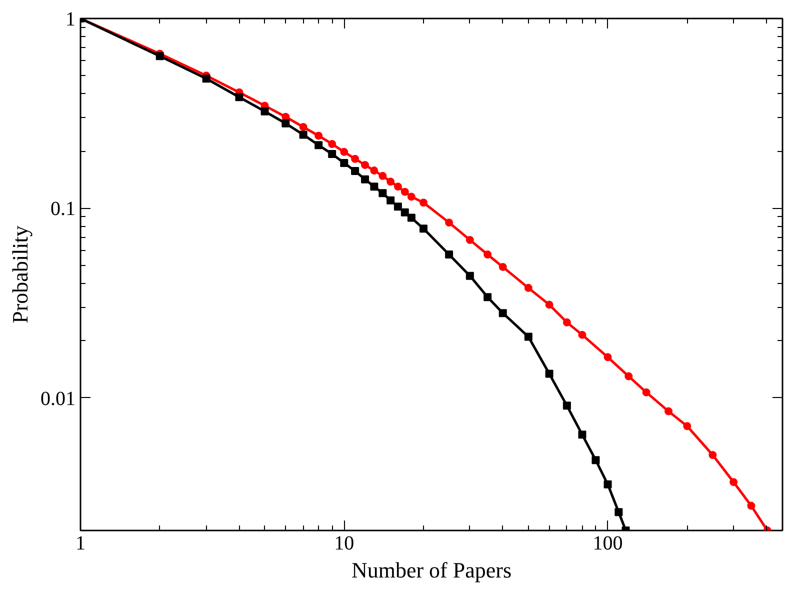  What do you see at coordinates (71, 19) in the screenshot?
I see `y-tick-label: 1` at bounding box center [71, 19].